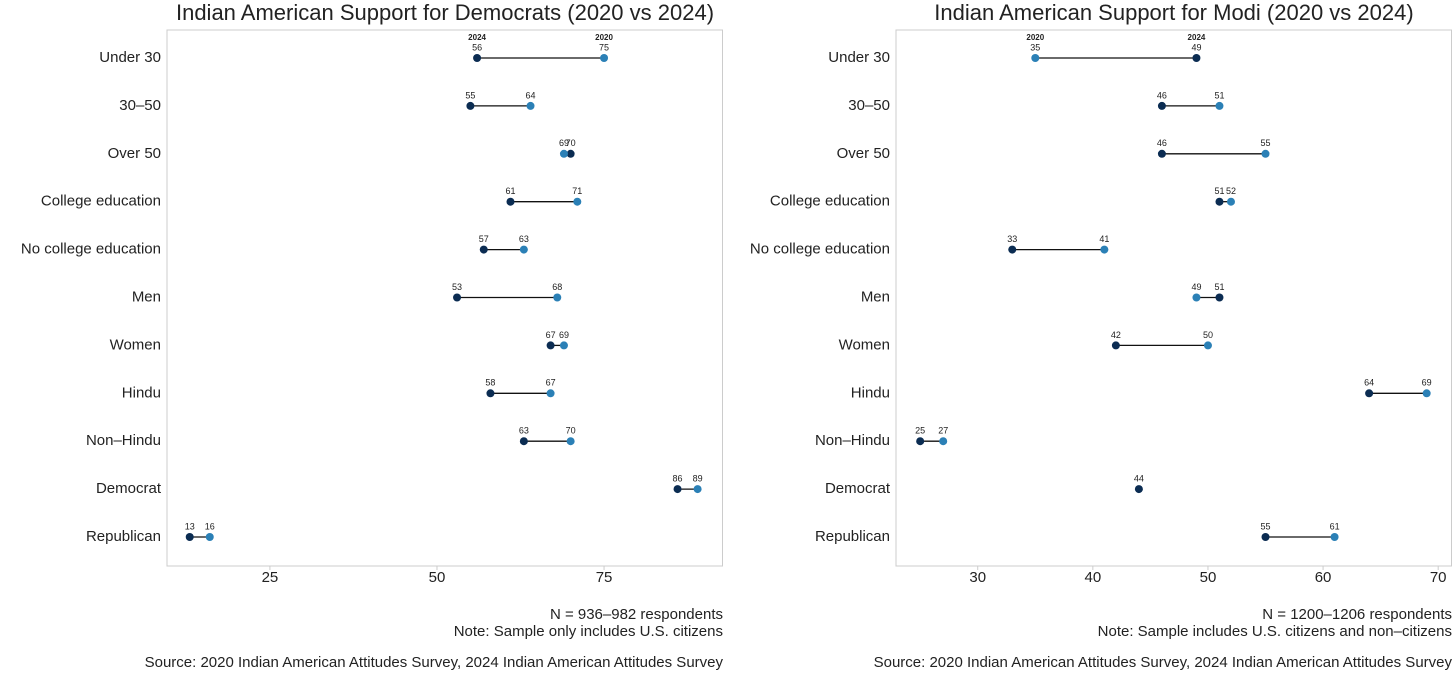  Describe the element at coordinates (1093, 577) in the screenshot. I see `x-tick-label: 40` at that location.